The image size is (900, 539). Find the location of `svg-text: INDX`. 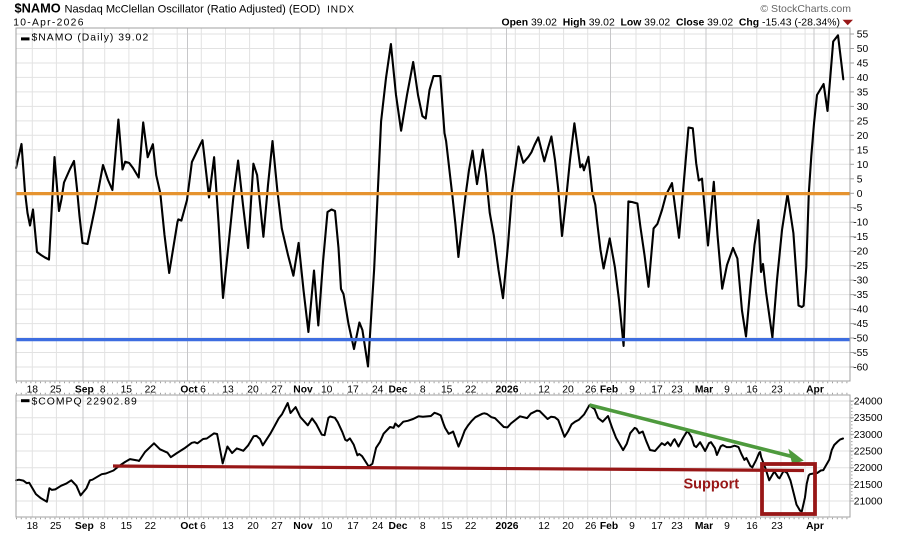

svg-text: INDX is located at coordinates (341, 9).